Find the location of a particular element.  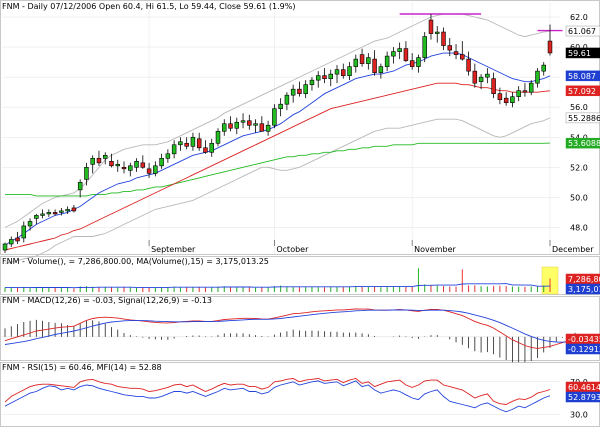

month-label: December is located at coordinates (573, 249).